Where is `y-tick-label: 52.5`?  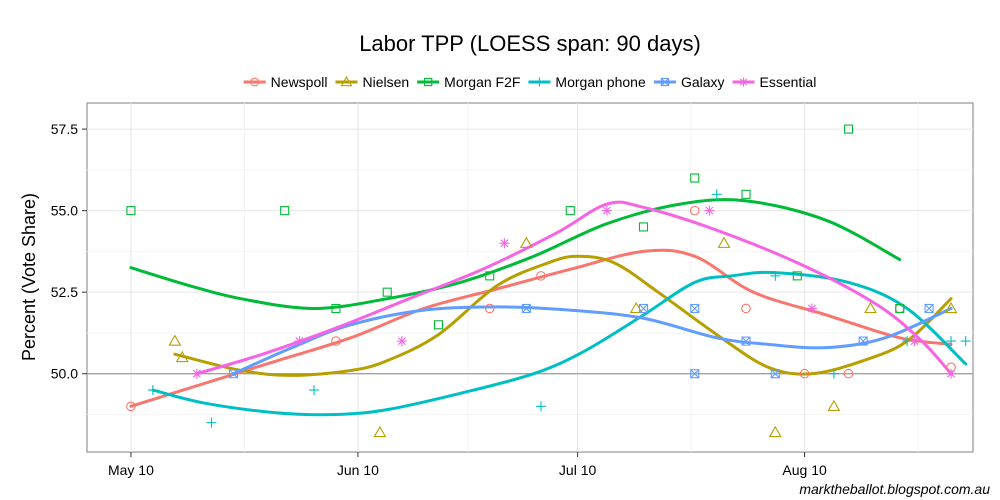 y-tick-label: 52.5 is located at coordinates (64, 292).